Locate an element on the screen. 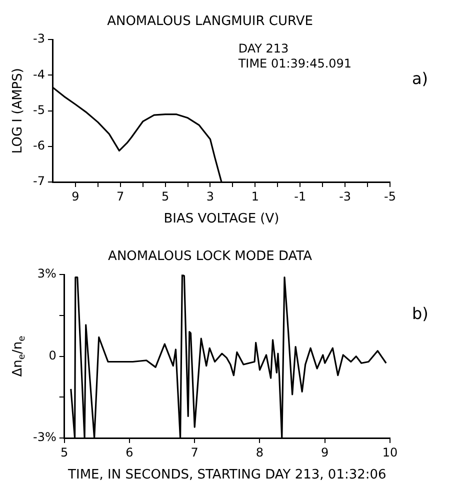 The image size is (454, 491). y-tick-label: 3% is located at coordinates (46, 273).